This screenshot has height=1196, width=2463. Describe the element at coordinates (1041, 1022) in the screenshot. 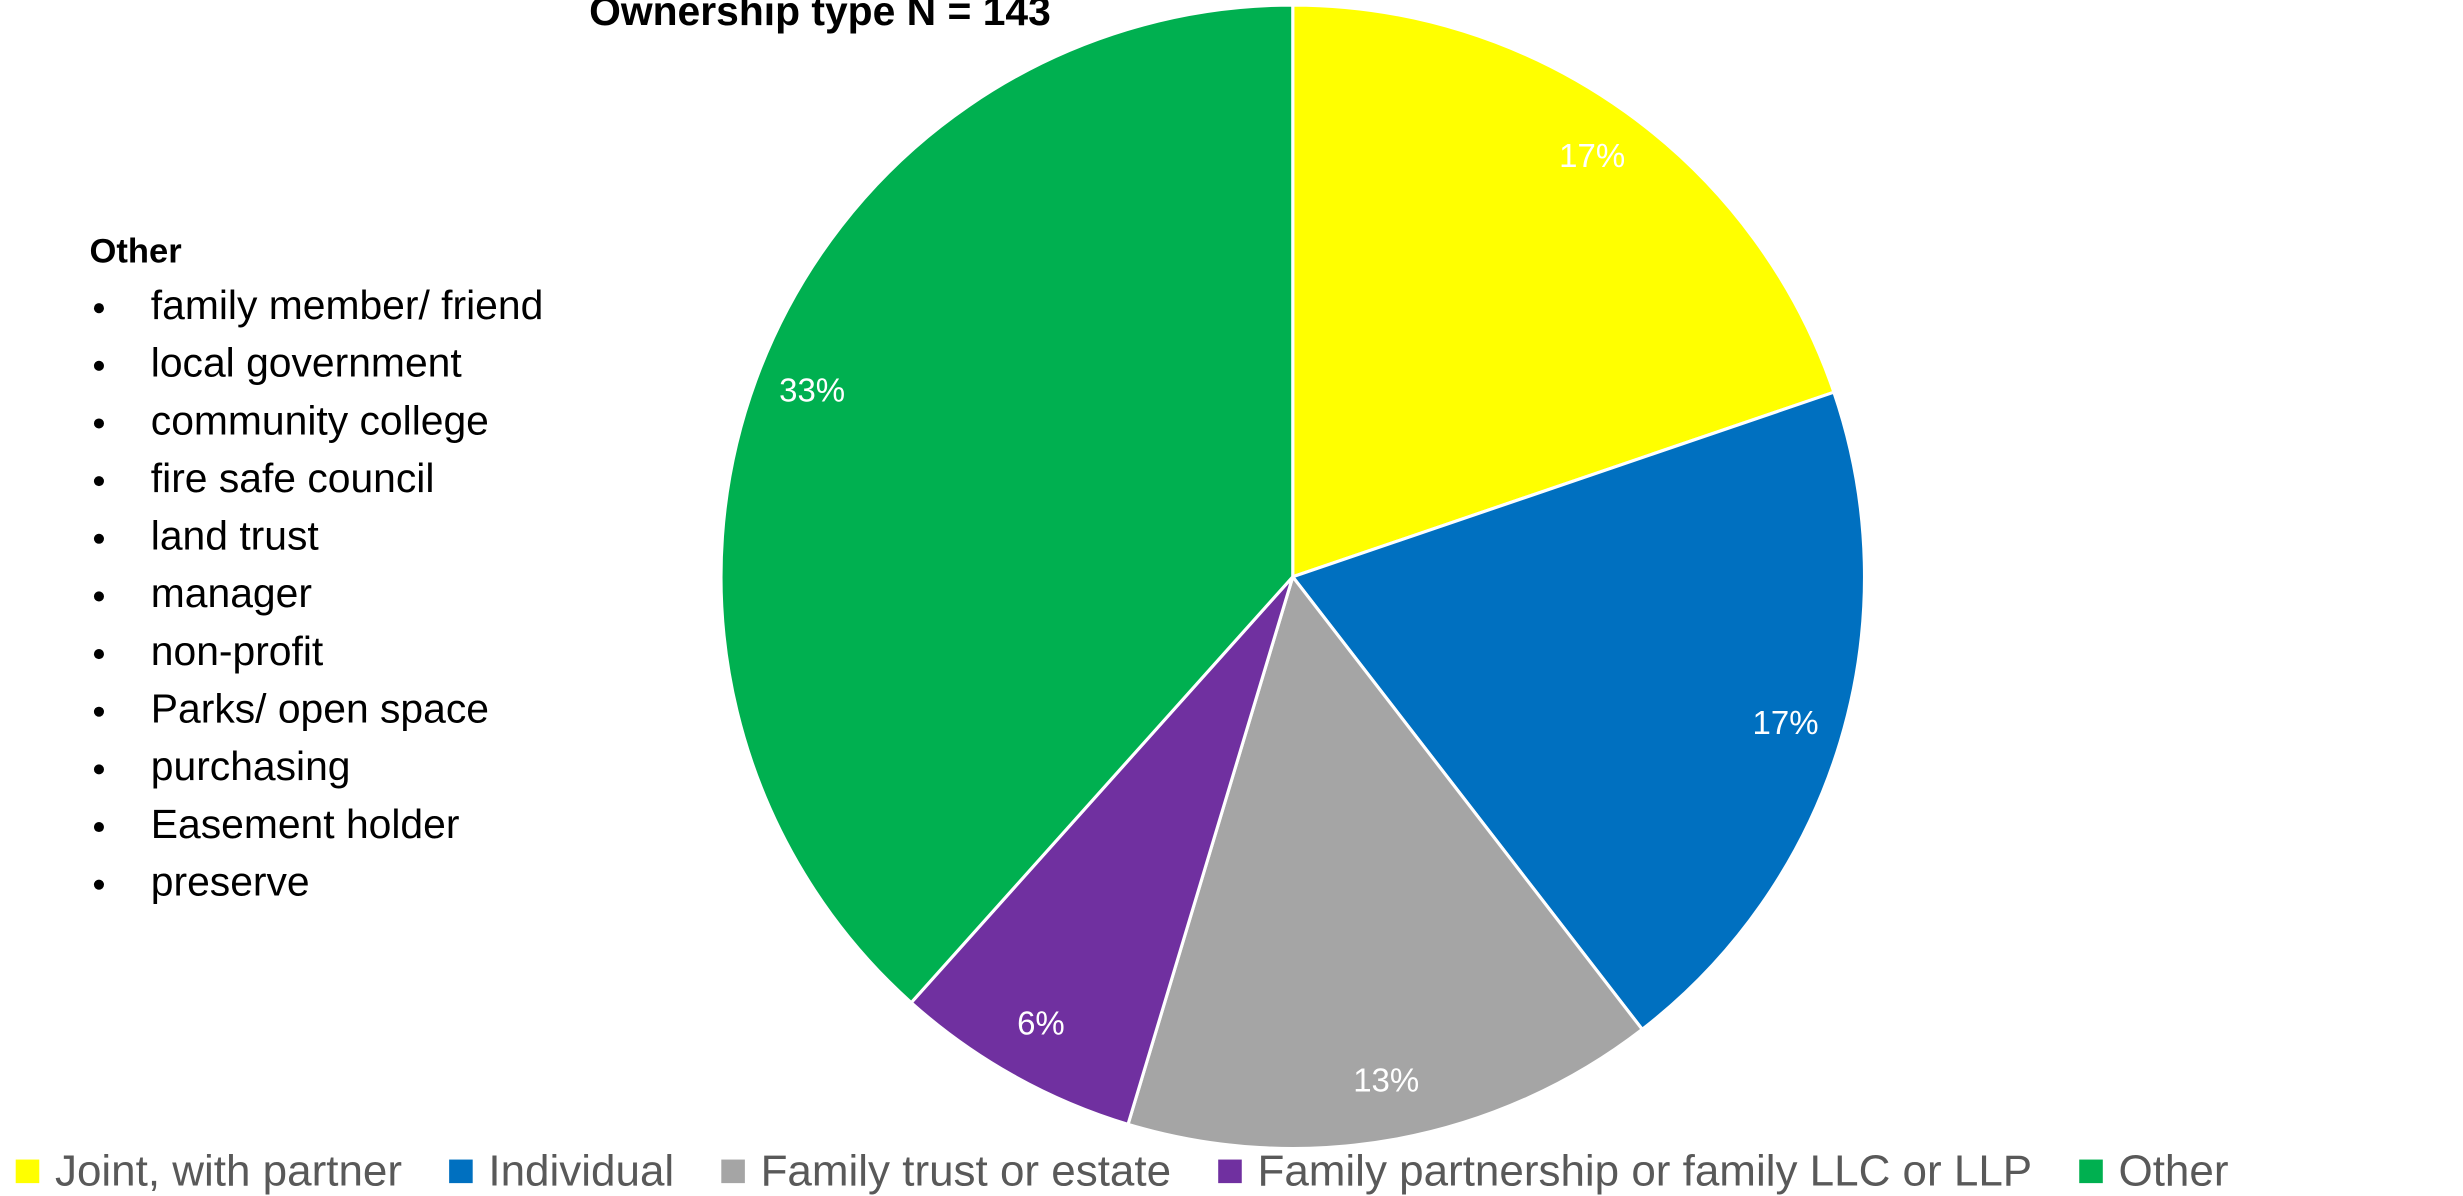

I see `data-label: 6%` at that location.